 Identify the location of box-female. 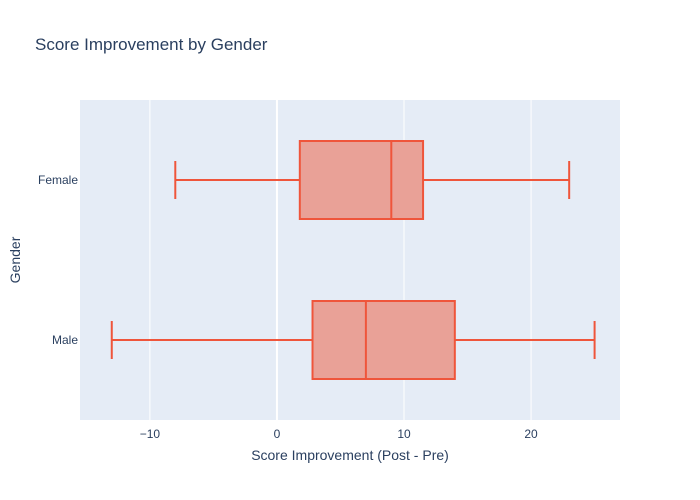
(372, 180).